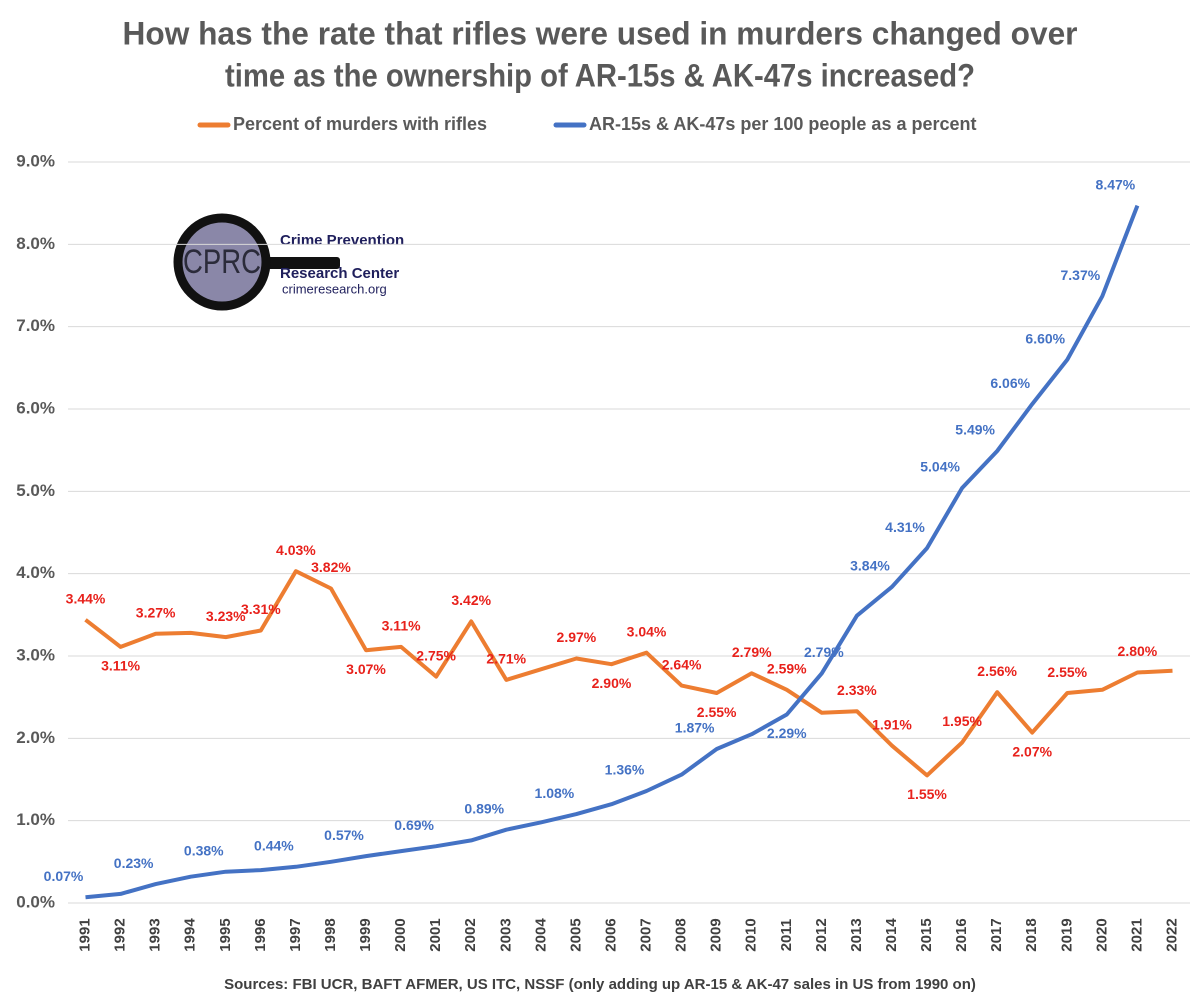  Describe the element at coordinates (681, 934) in the screenshot. I see `x-tick-label: 2008` at that location.